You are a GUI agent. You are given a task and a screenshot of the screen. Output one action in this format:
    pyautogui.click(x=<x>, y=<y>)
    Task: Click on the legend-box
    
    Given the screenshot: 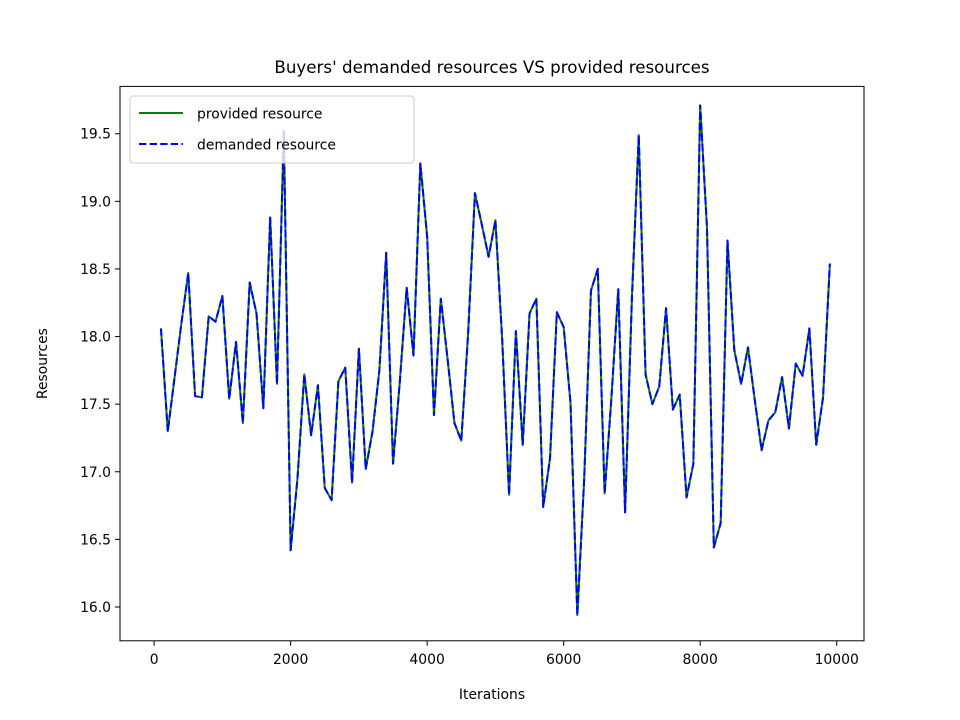 What is the action you would take?
    pyautogui.click(x=272, y=129)
    